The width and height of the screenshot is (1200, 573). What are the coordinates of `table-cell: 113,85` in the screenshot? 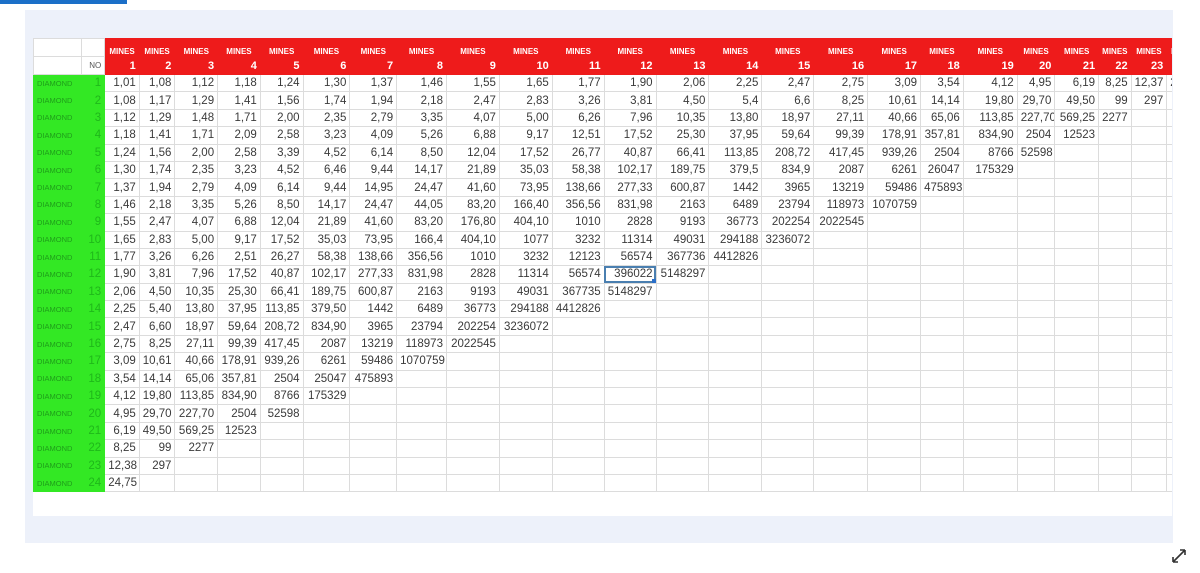 It's located at (990, 118).